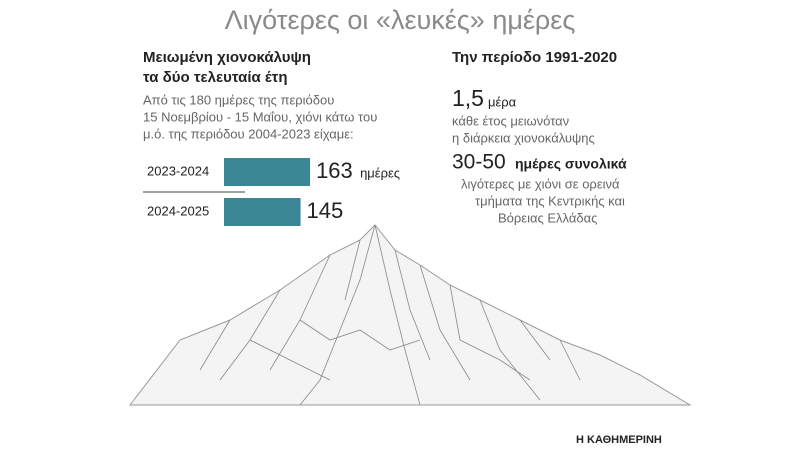 This screenshot has width=800, height=450. Describe the element at coordinates (534, 57) in the screenshot. I see `side-title: Την περίοδο 1991-2020` at that location.